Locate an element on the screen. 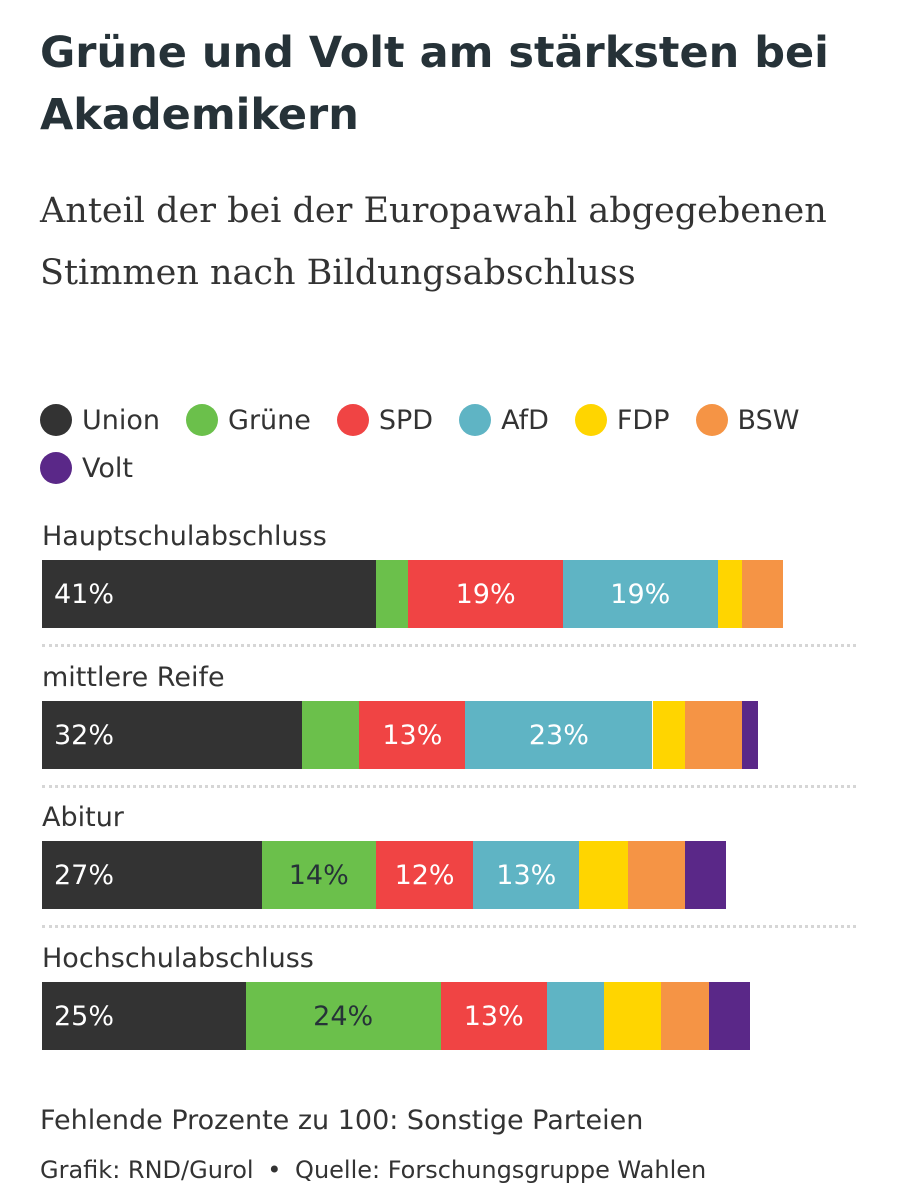 The width and height of the screenshot is (899, 1200). bar-segment-spd: 19% is located at coordinates (485, 594).